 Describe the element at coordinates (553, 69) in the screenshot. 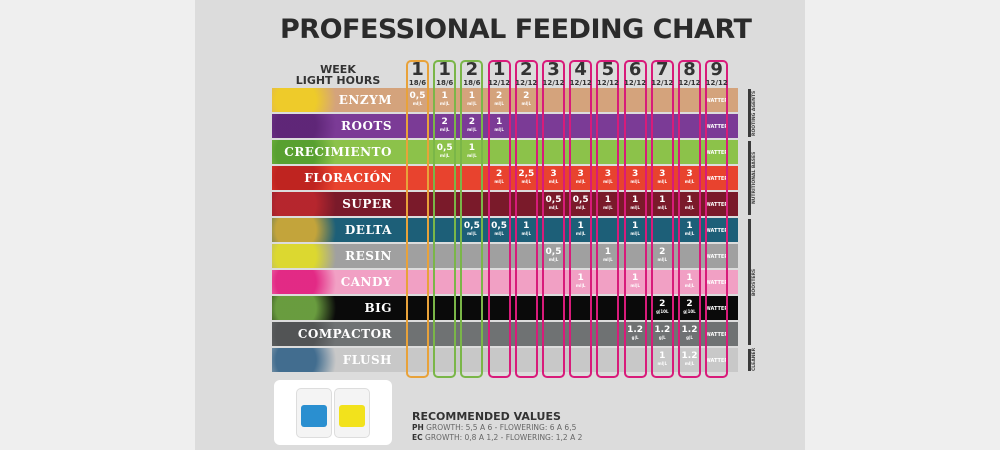

I see `week-number: 3` at that location.